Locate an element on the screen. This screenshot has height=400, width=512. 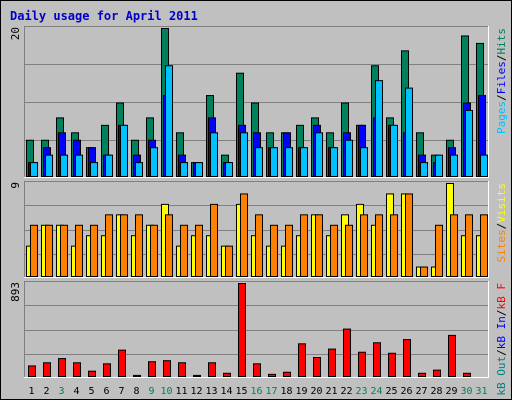
day-label: 4 is located at coordinates (76, 391).